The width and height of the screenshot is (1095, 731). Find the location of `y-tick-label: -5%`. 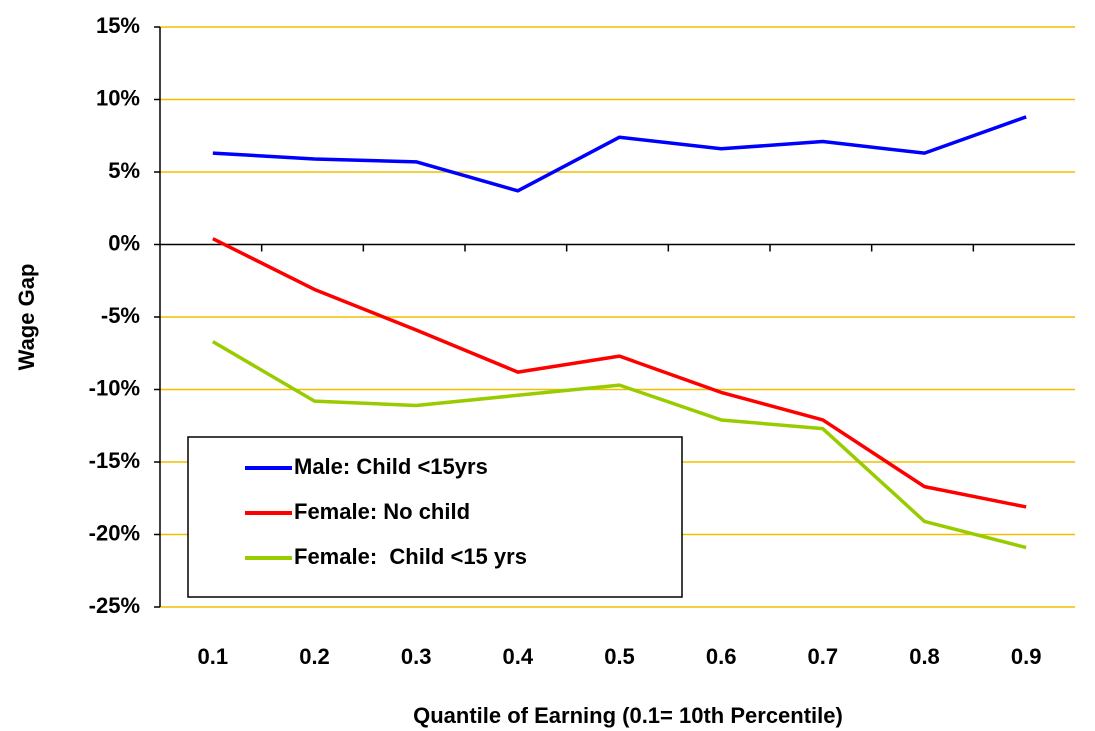

y-tick-label: -5% is located at coordinates (120, 315).